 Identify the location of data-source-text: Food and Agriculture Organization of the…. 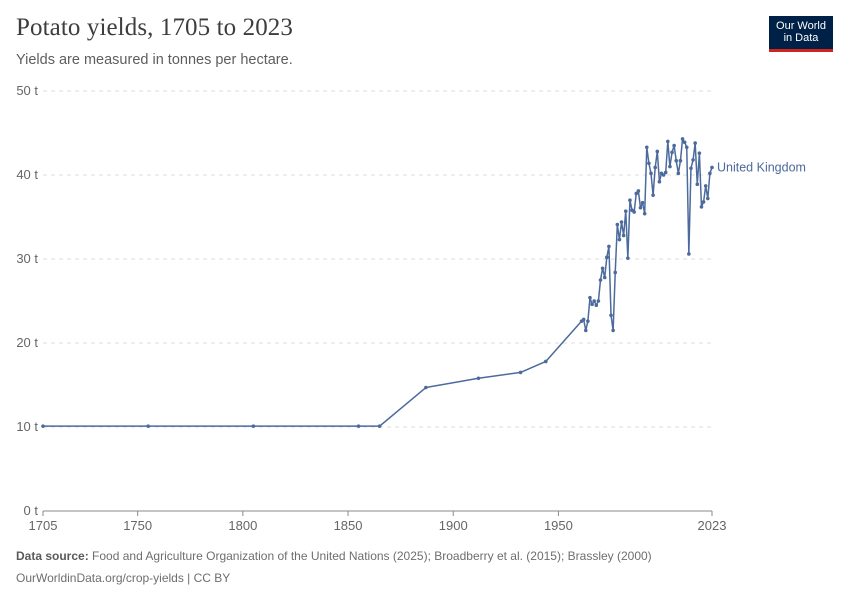
(372, 556).